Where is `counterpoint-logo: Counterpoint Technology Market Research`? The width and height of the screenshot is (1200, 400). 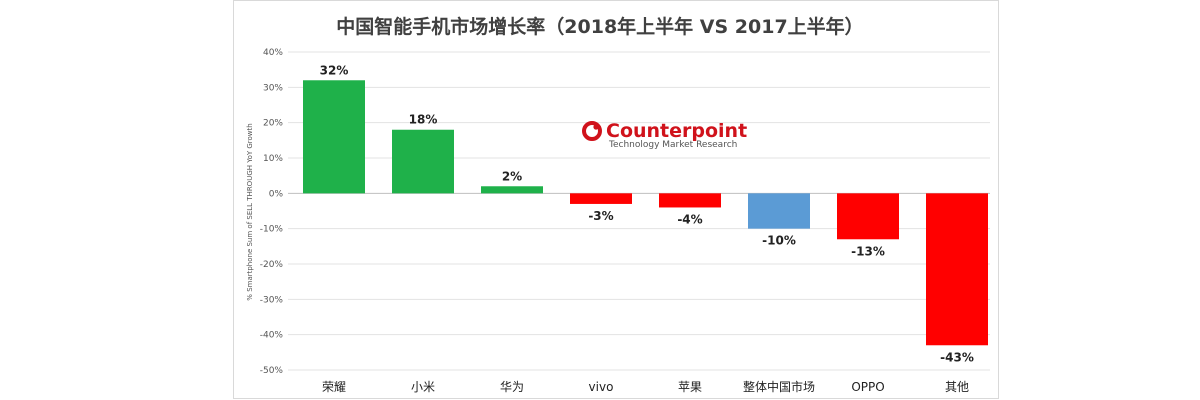 counterpoint-logo: Counterpoint Technology Market Research is located at coordinates (664, 135).